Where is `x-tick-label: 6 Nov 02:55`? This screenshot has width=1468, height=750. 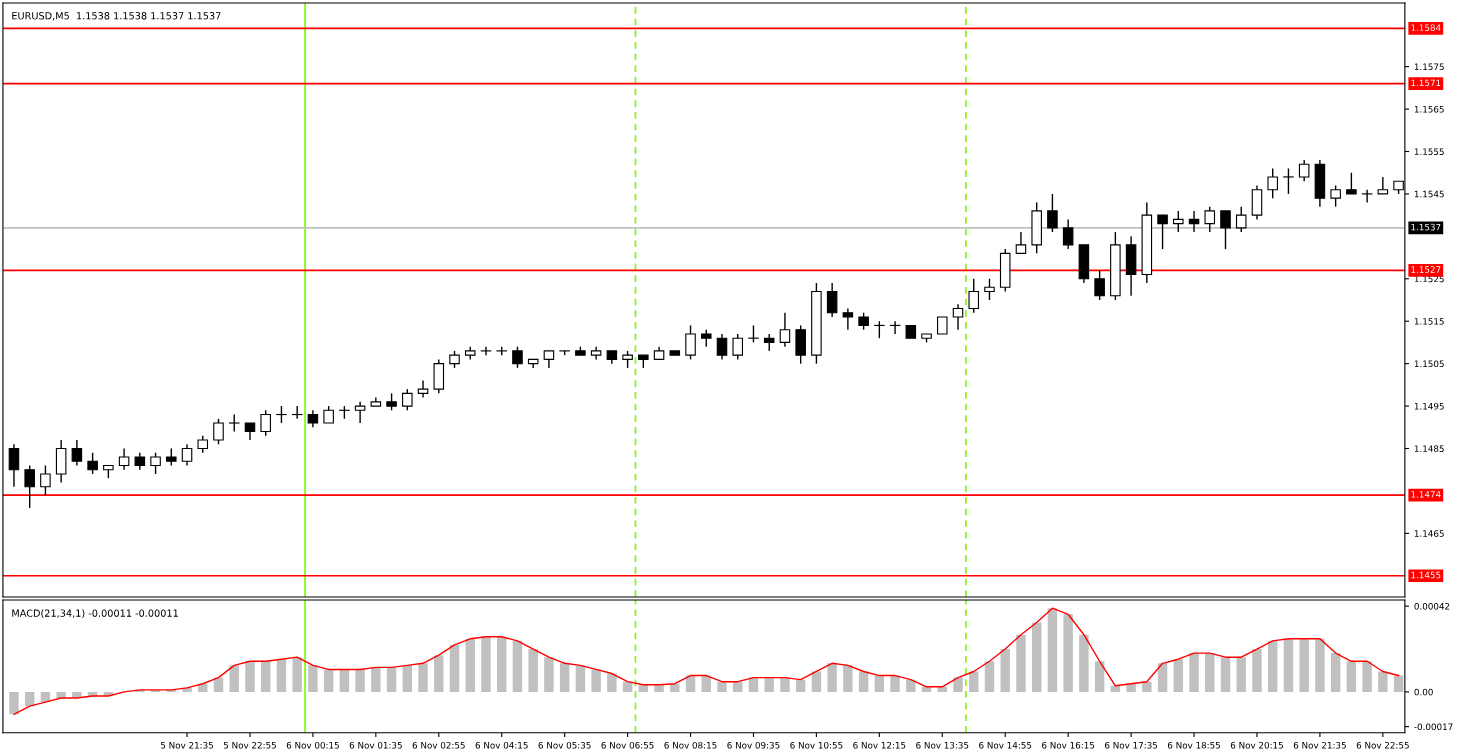 x-tick-label: 6 Nov 02:55 is located at coordinates (438, 745).